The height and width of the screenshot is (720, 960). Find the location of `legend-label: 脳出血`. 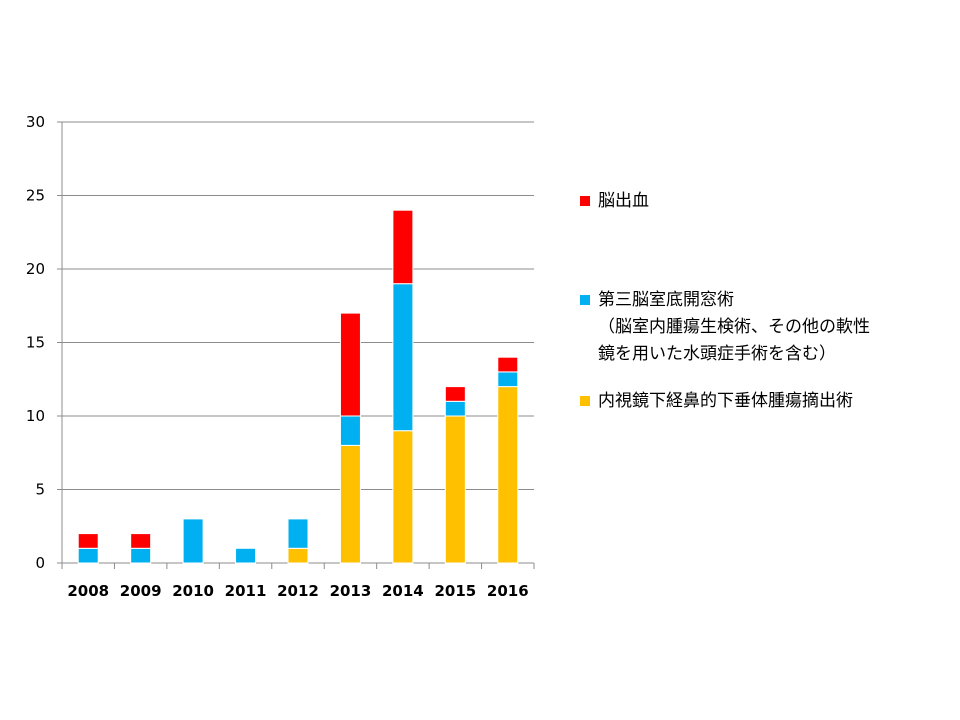

legend-label: 脳出血 is located at coordinates (623, 201).